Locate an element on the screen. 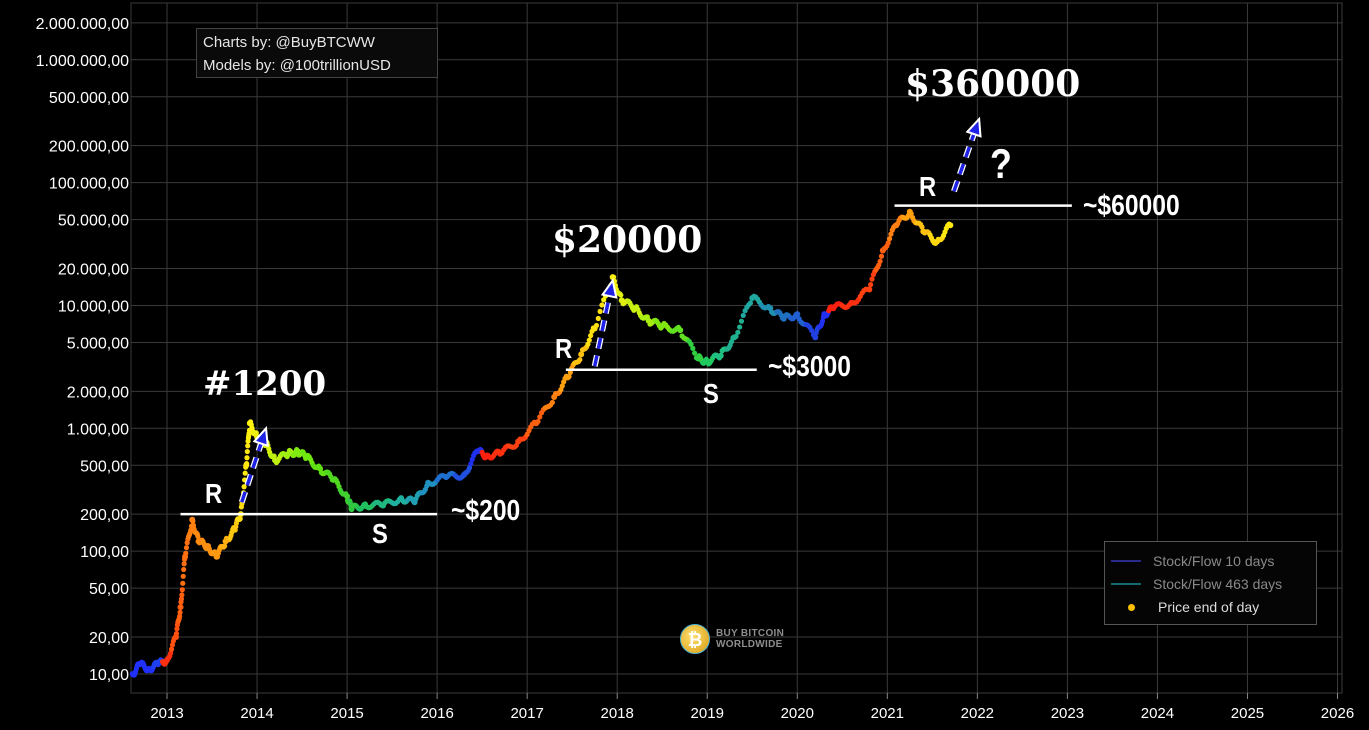 The height and width of the screenshot is (730, 1369). y-tick-label: 20,00 is located at coordinates (109, 638).